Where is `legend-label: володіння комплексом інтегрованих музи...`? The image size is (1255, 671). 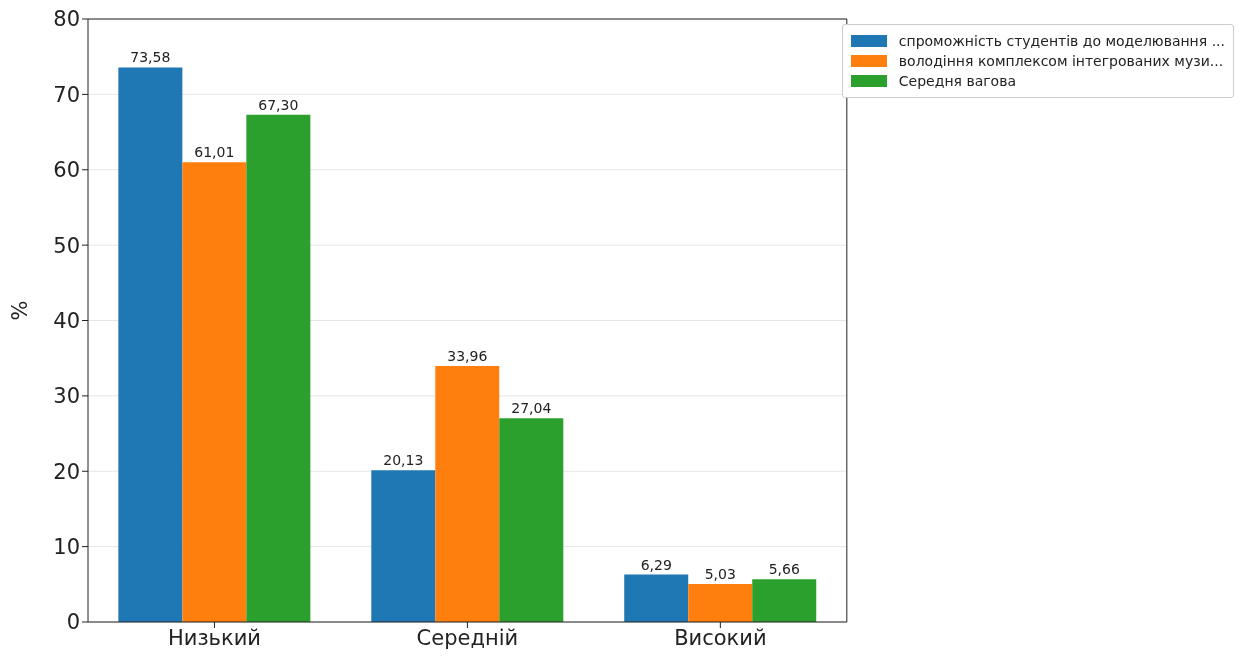
legend-label: володіння комплексом інтегрованих музи... is located at coordinates (1061, 61).